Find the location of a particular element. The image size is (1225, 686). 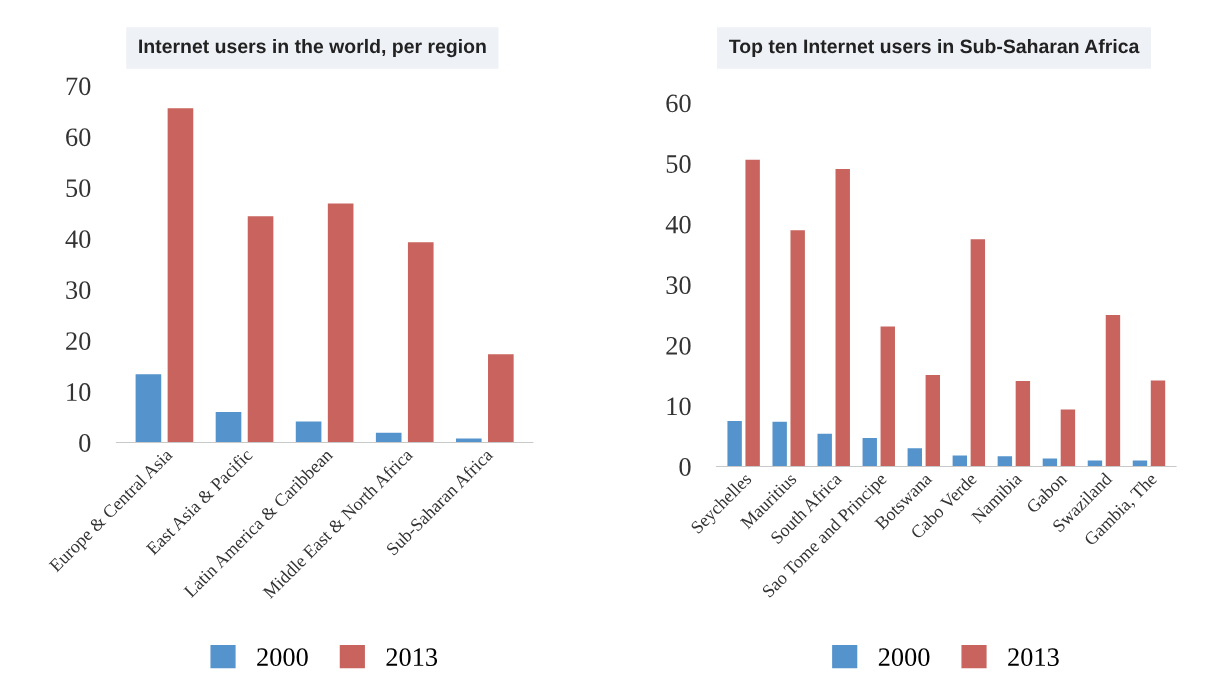

y-tick-label: 70 is located at coordinates (78, 86).